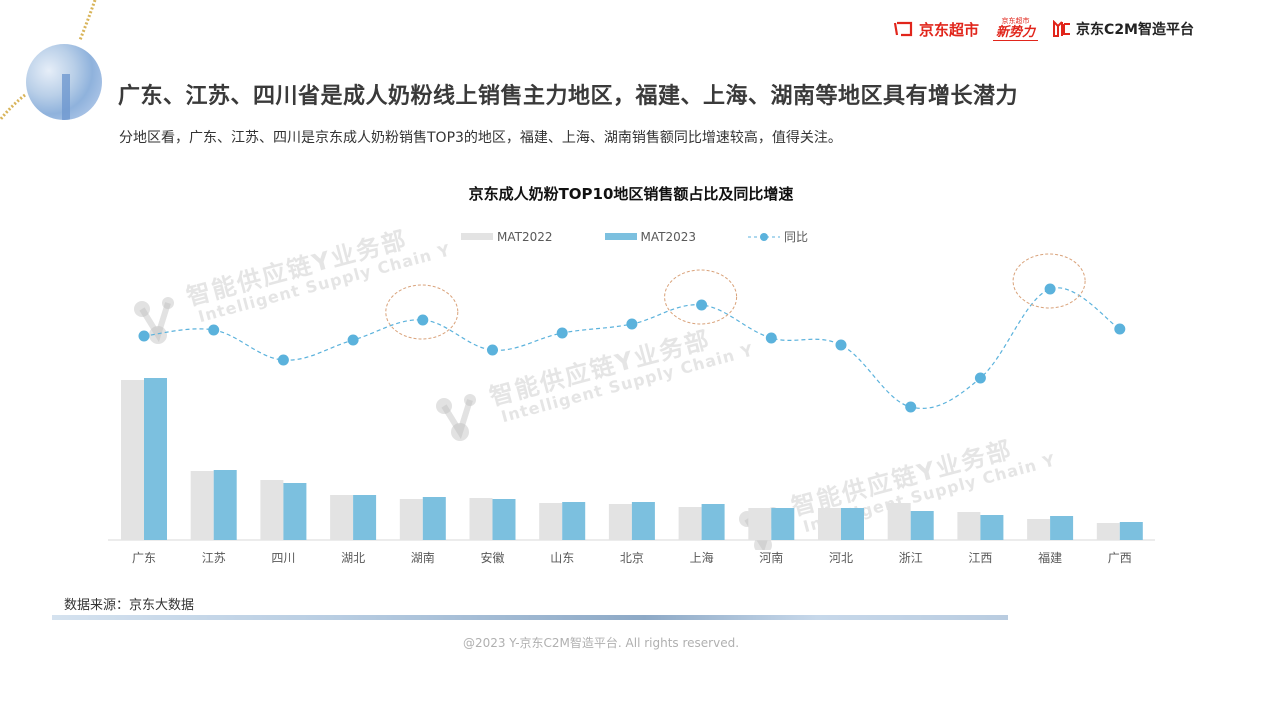 This screenshot has height=704, width=1262. I want to click on chart-legend: MAT2022 MAT2023 同比, so click(660, 236).